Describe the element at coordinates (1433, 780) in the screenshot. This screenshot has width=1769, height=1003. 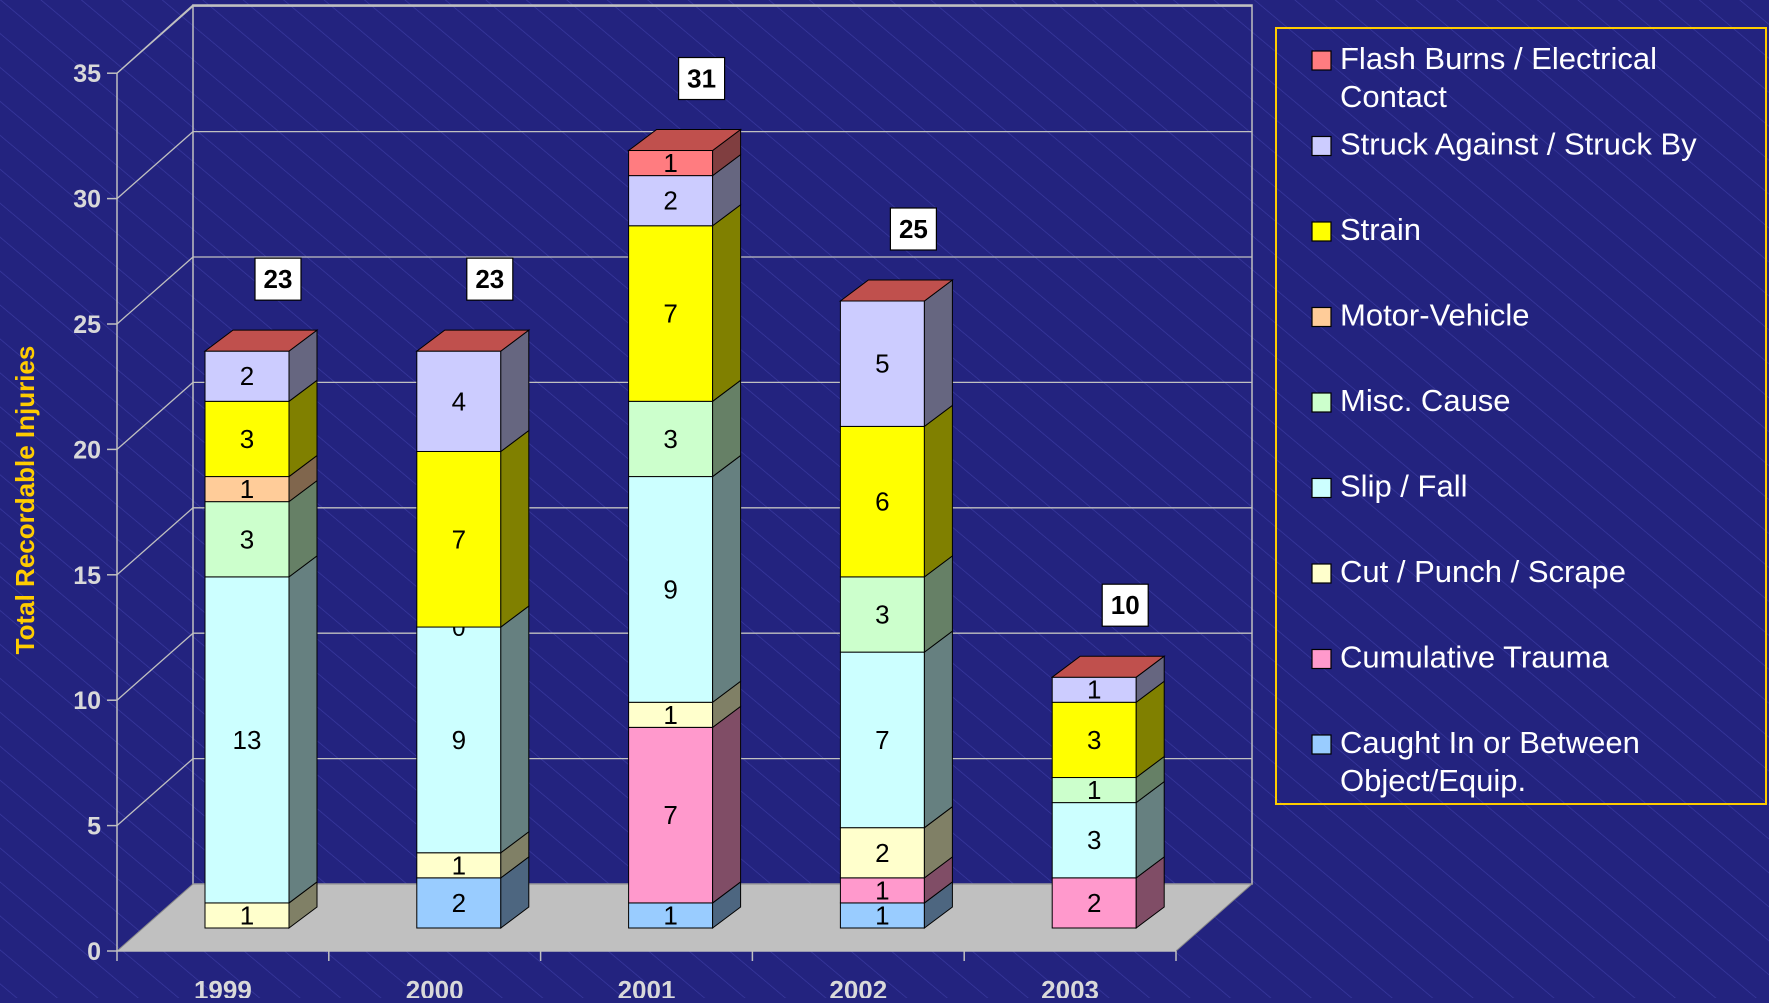
I see `legend-label-line2: Object/Equip.` at that location.